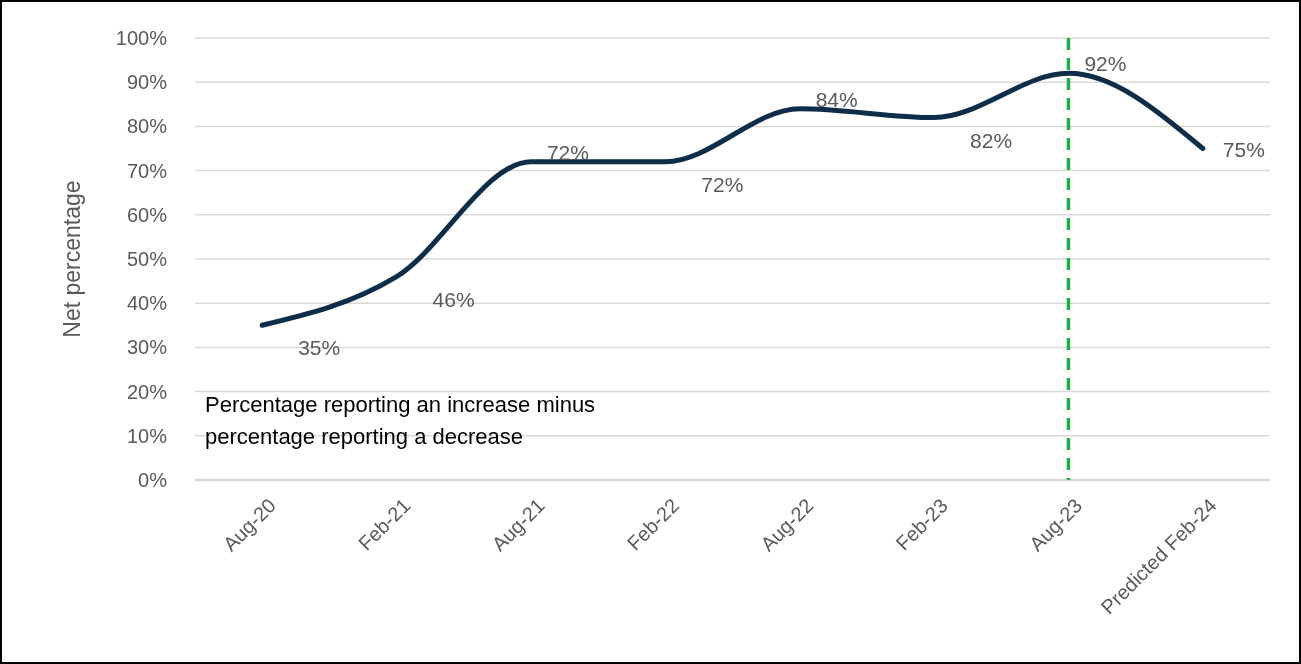 The image size is (1301, 664). Describe the element at coordinates (147, 347) in the screenshot. I see `y-tick-label: 30%` at that location.